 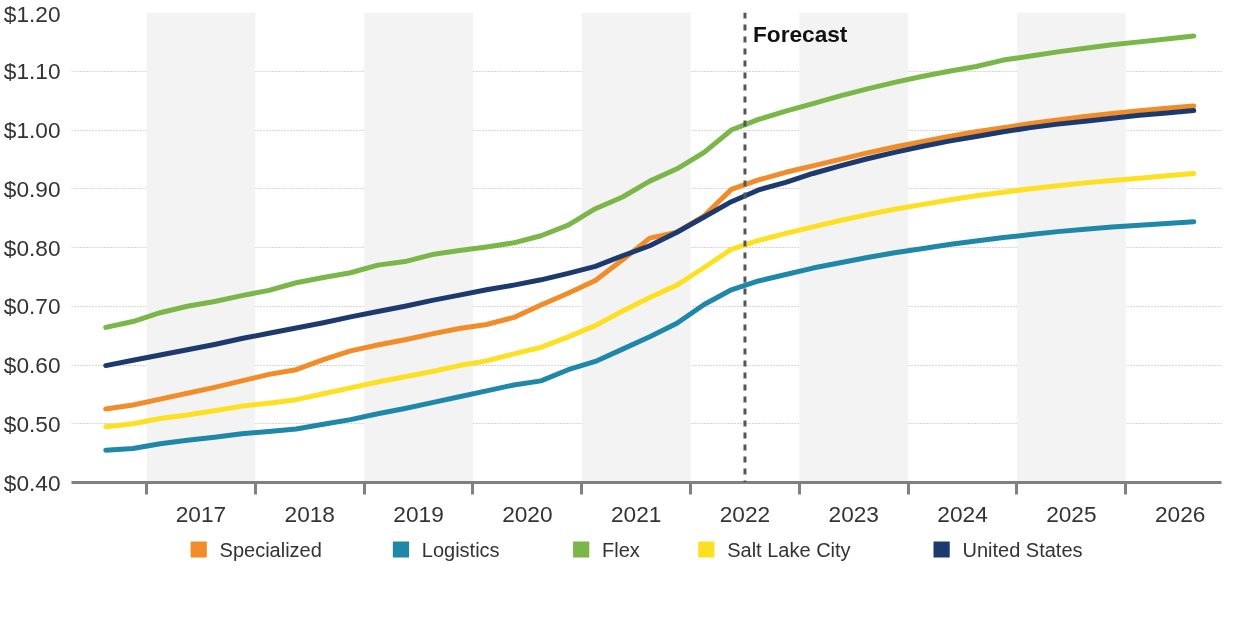 I want to click on x-tick-label: 2026, so click(x=1180, y=513).